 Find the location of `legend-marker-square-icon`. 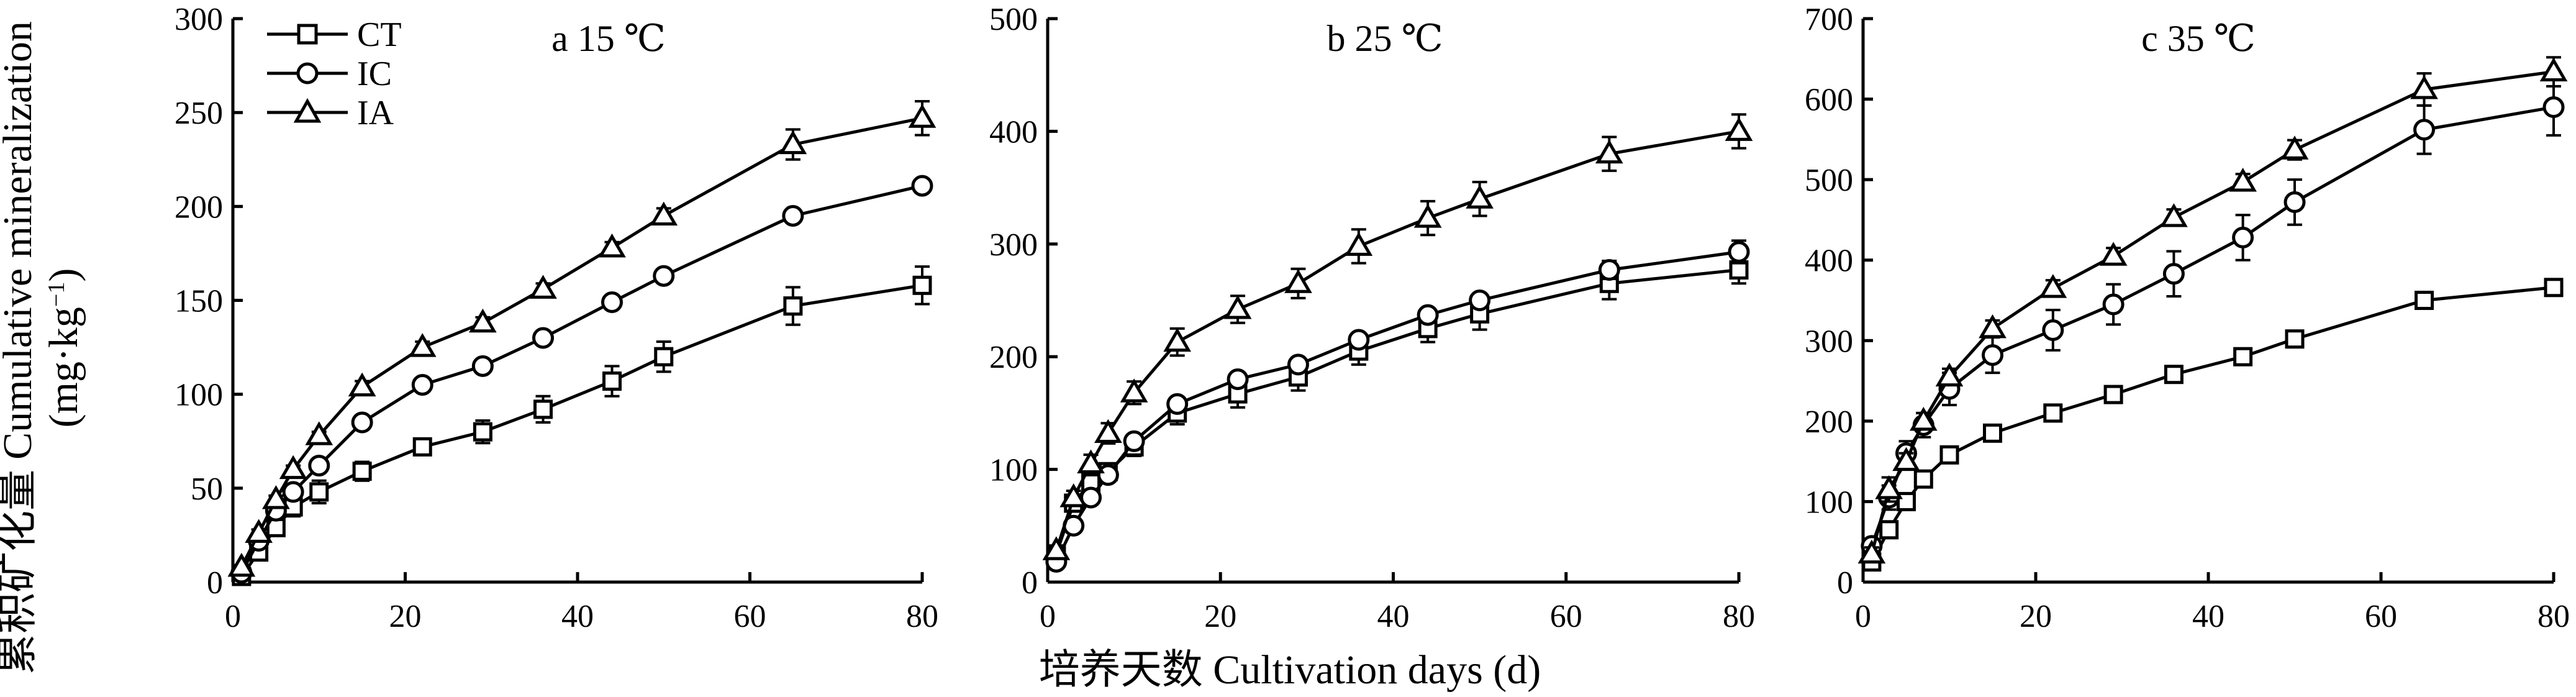

legend-marker-square-icon is located at coordinates (307, 34).